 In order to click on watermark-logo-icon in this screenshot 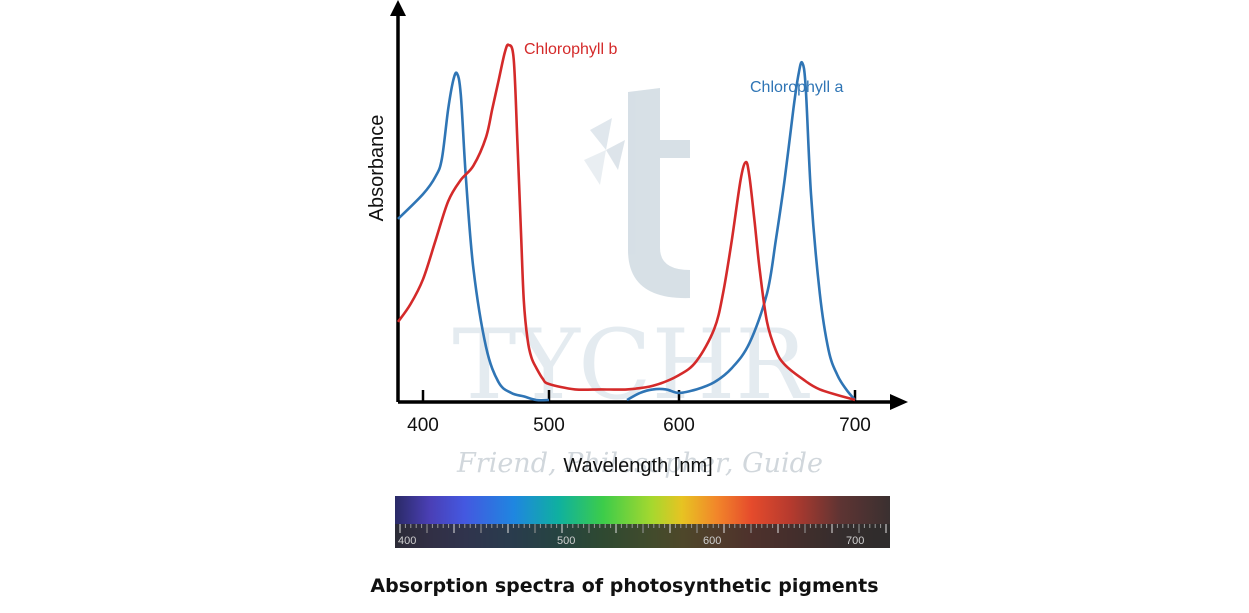, I will do `click(637, 193)`.